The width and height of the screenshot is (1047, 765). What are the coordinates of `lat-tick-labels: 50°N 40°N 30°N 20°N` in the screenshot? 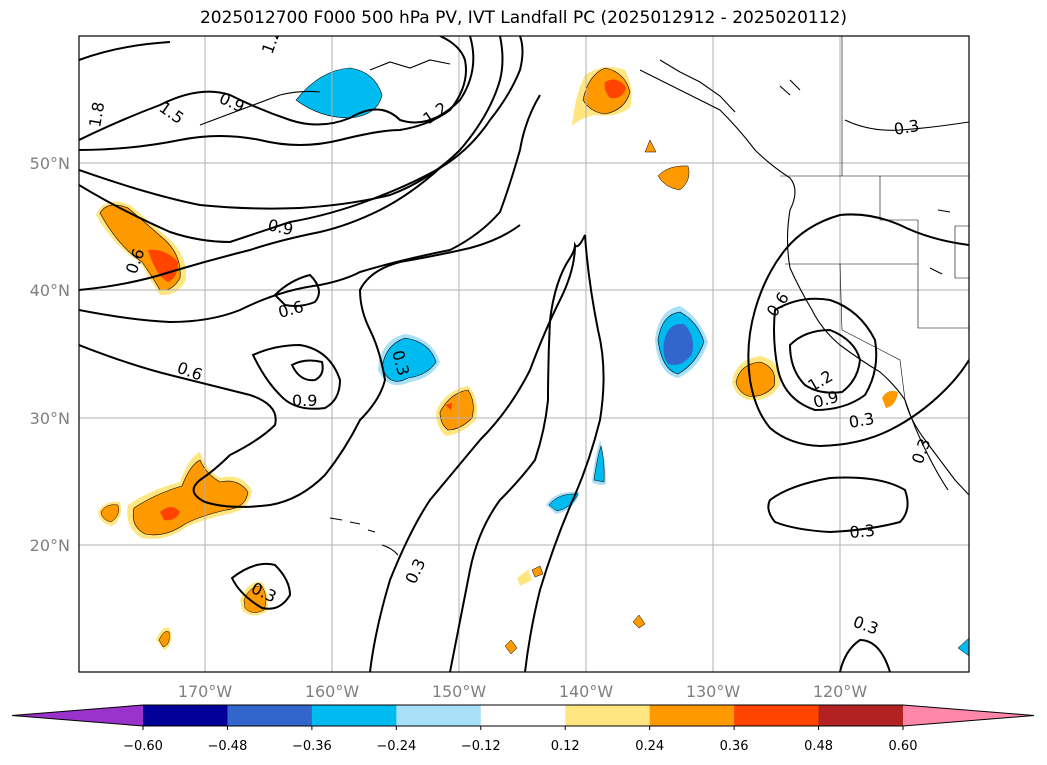 It's located at (50, 354).